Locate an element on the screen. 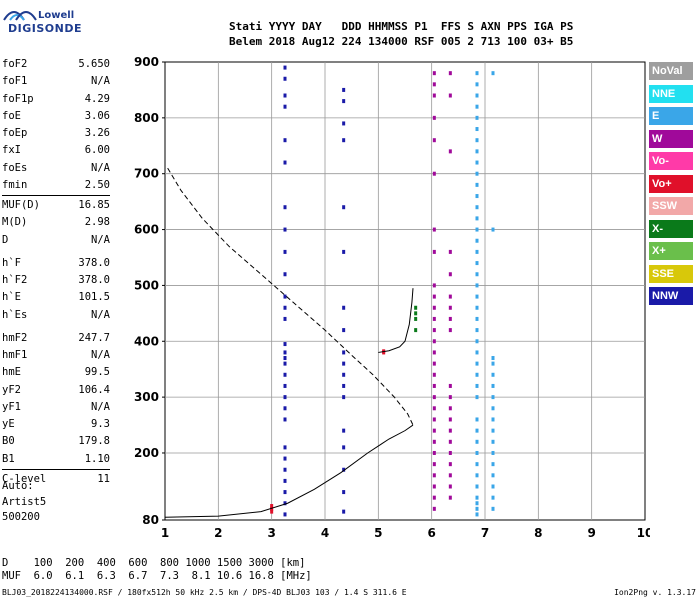 Image resolution: width=700 pixels, height=600 pixels. legend-item: X- is located at coordinates (671, 228).